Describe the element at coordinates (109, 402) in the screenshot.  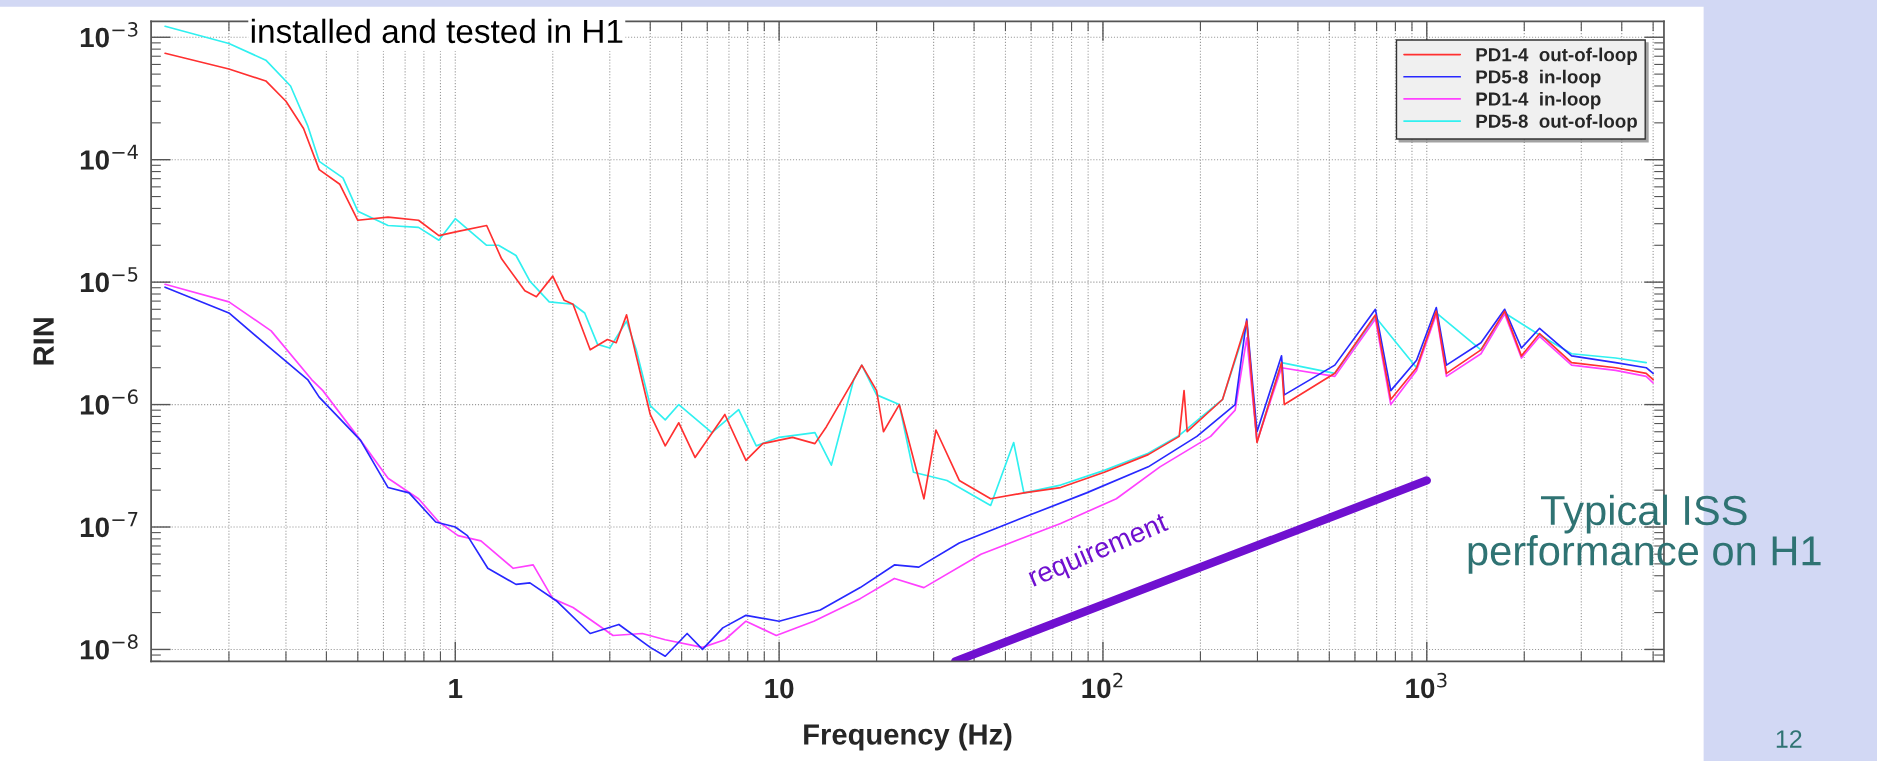
I see `y-tick-label: 10$^{−6}$` at that location.